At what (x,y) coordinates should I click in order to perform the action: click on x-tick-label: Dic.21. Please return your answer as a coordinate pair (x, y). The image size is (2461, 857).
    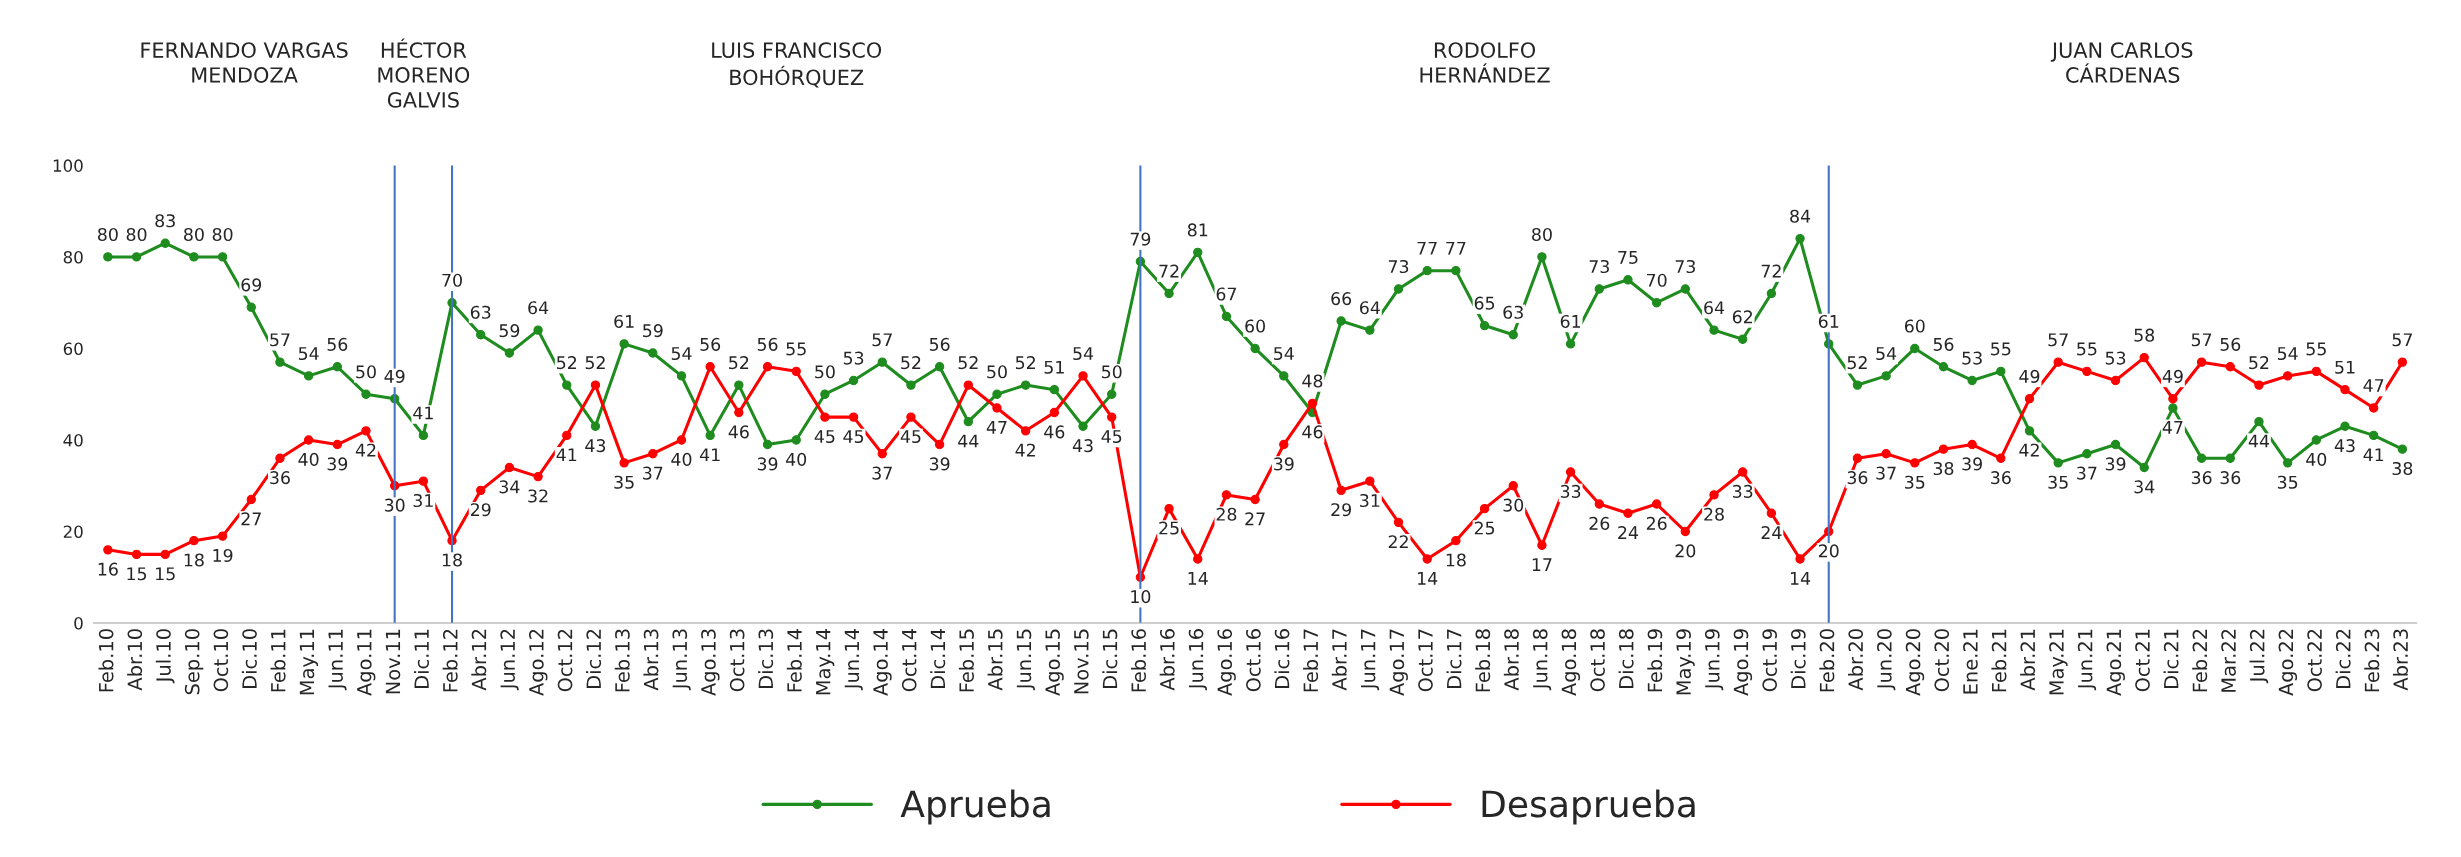
    Looking at the image, I should click on (2171, 658).